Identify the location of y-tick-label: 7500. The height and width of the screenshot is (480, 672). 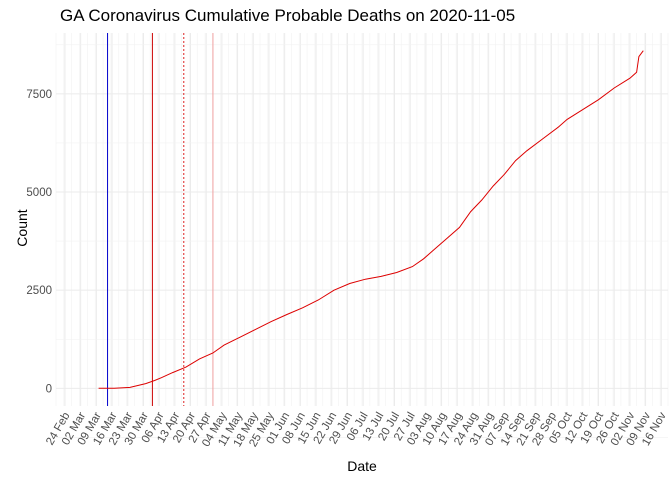
(39, 95).